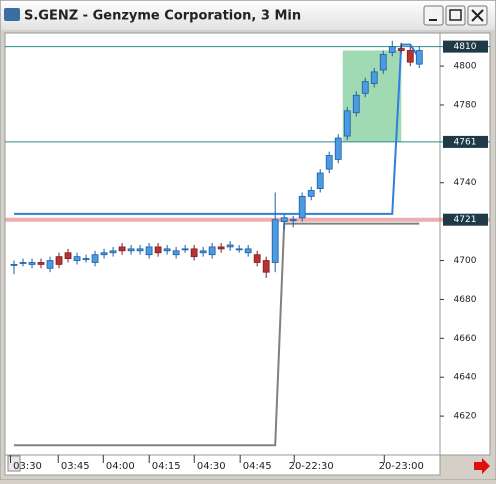 The height and width of the screenshot is (484, 496). I want to click on window-title: S.GENZ - Genzyme Corporation, 3 Min, so click(162, 16).